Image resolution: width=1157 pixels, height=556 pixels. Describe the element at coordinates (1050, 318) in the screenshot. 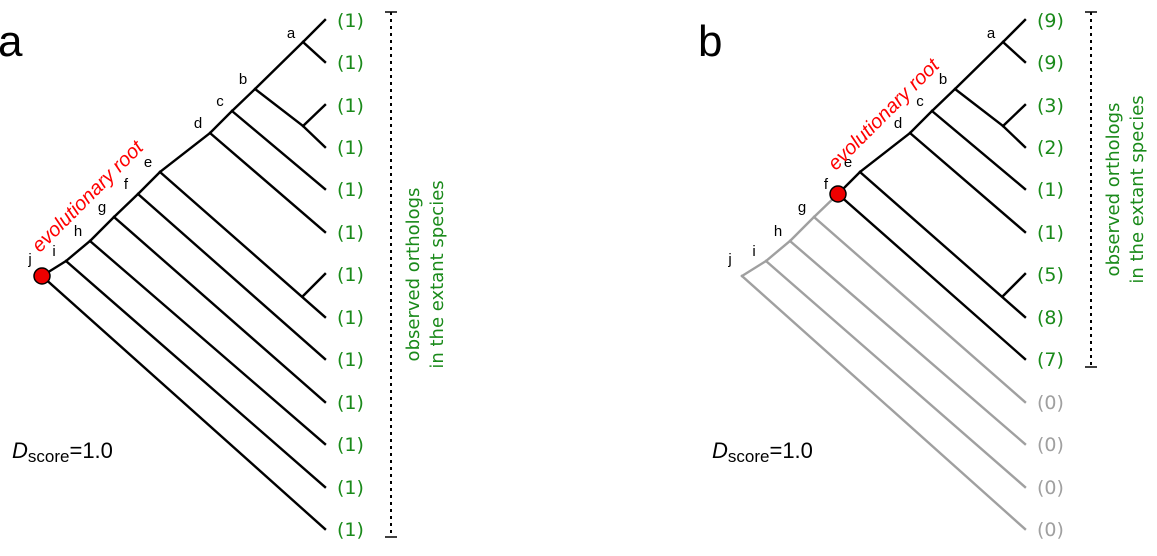

I see `leaf-count-7: (8)` at that location.